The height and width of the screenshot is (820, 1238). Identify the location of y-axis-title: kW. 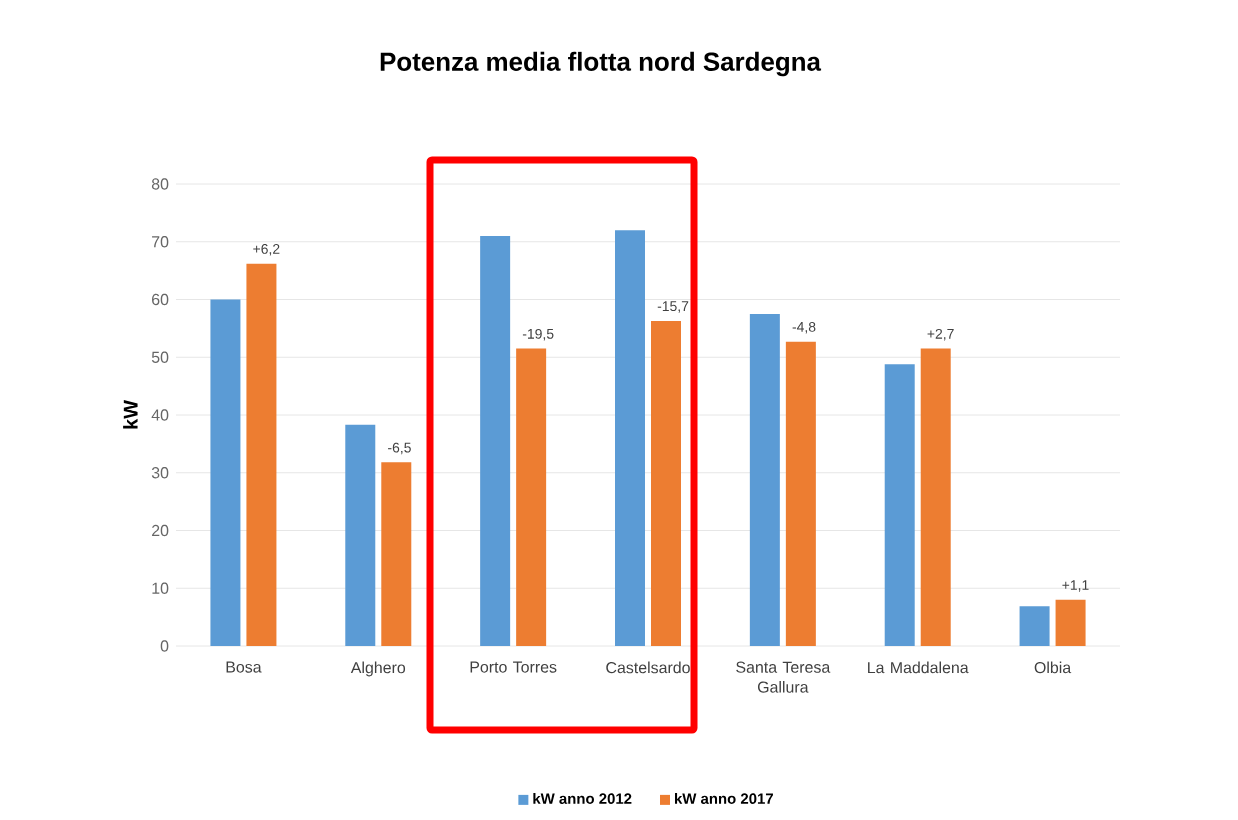
(130, 414).